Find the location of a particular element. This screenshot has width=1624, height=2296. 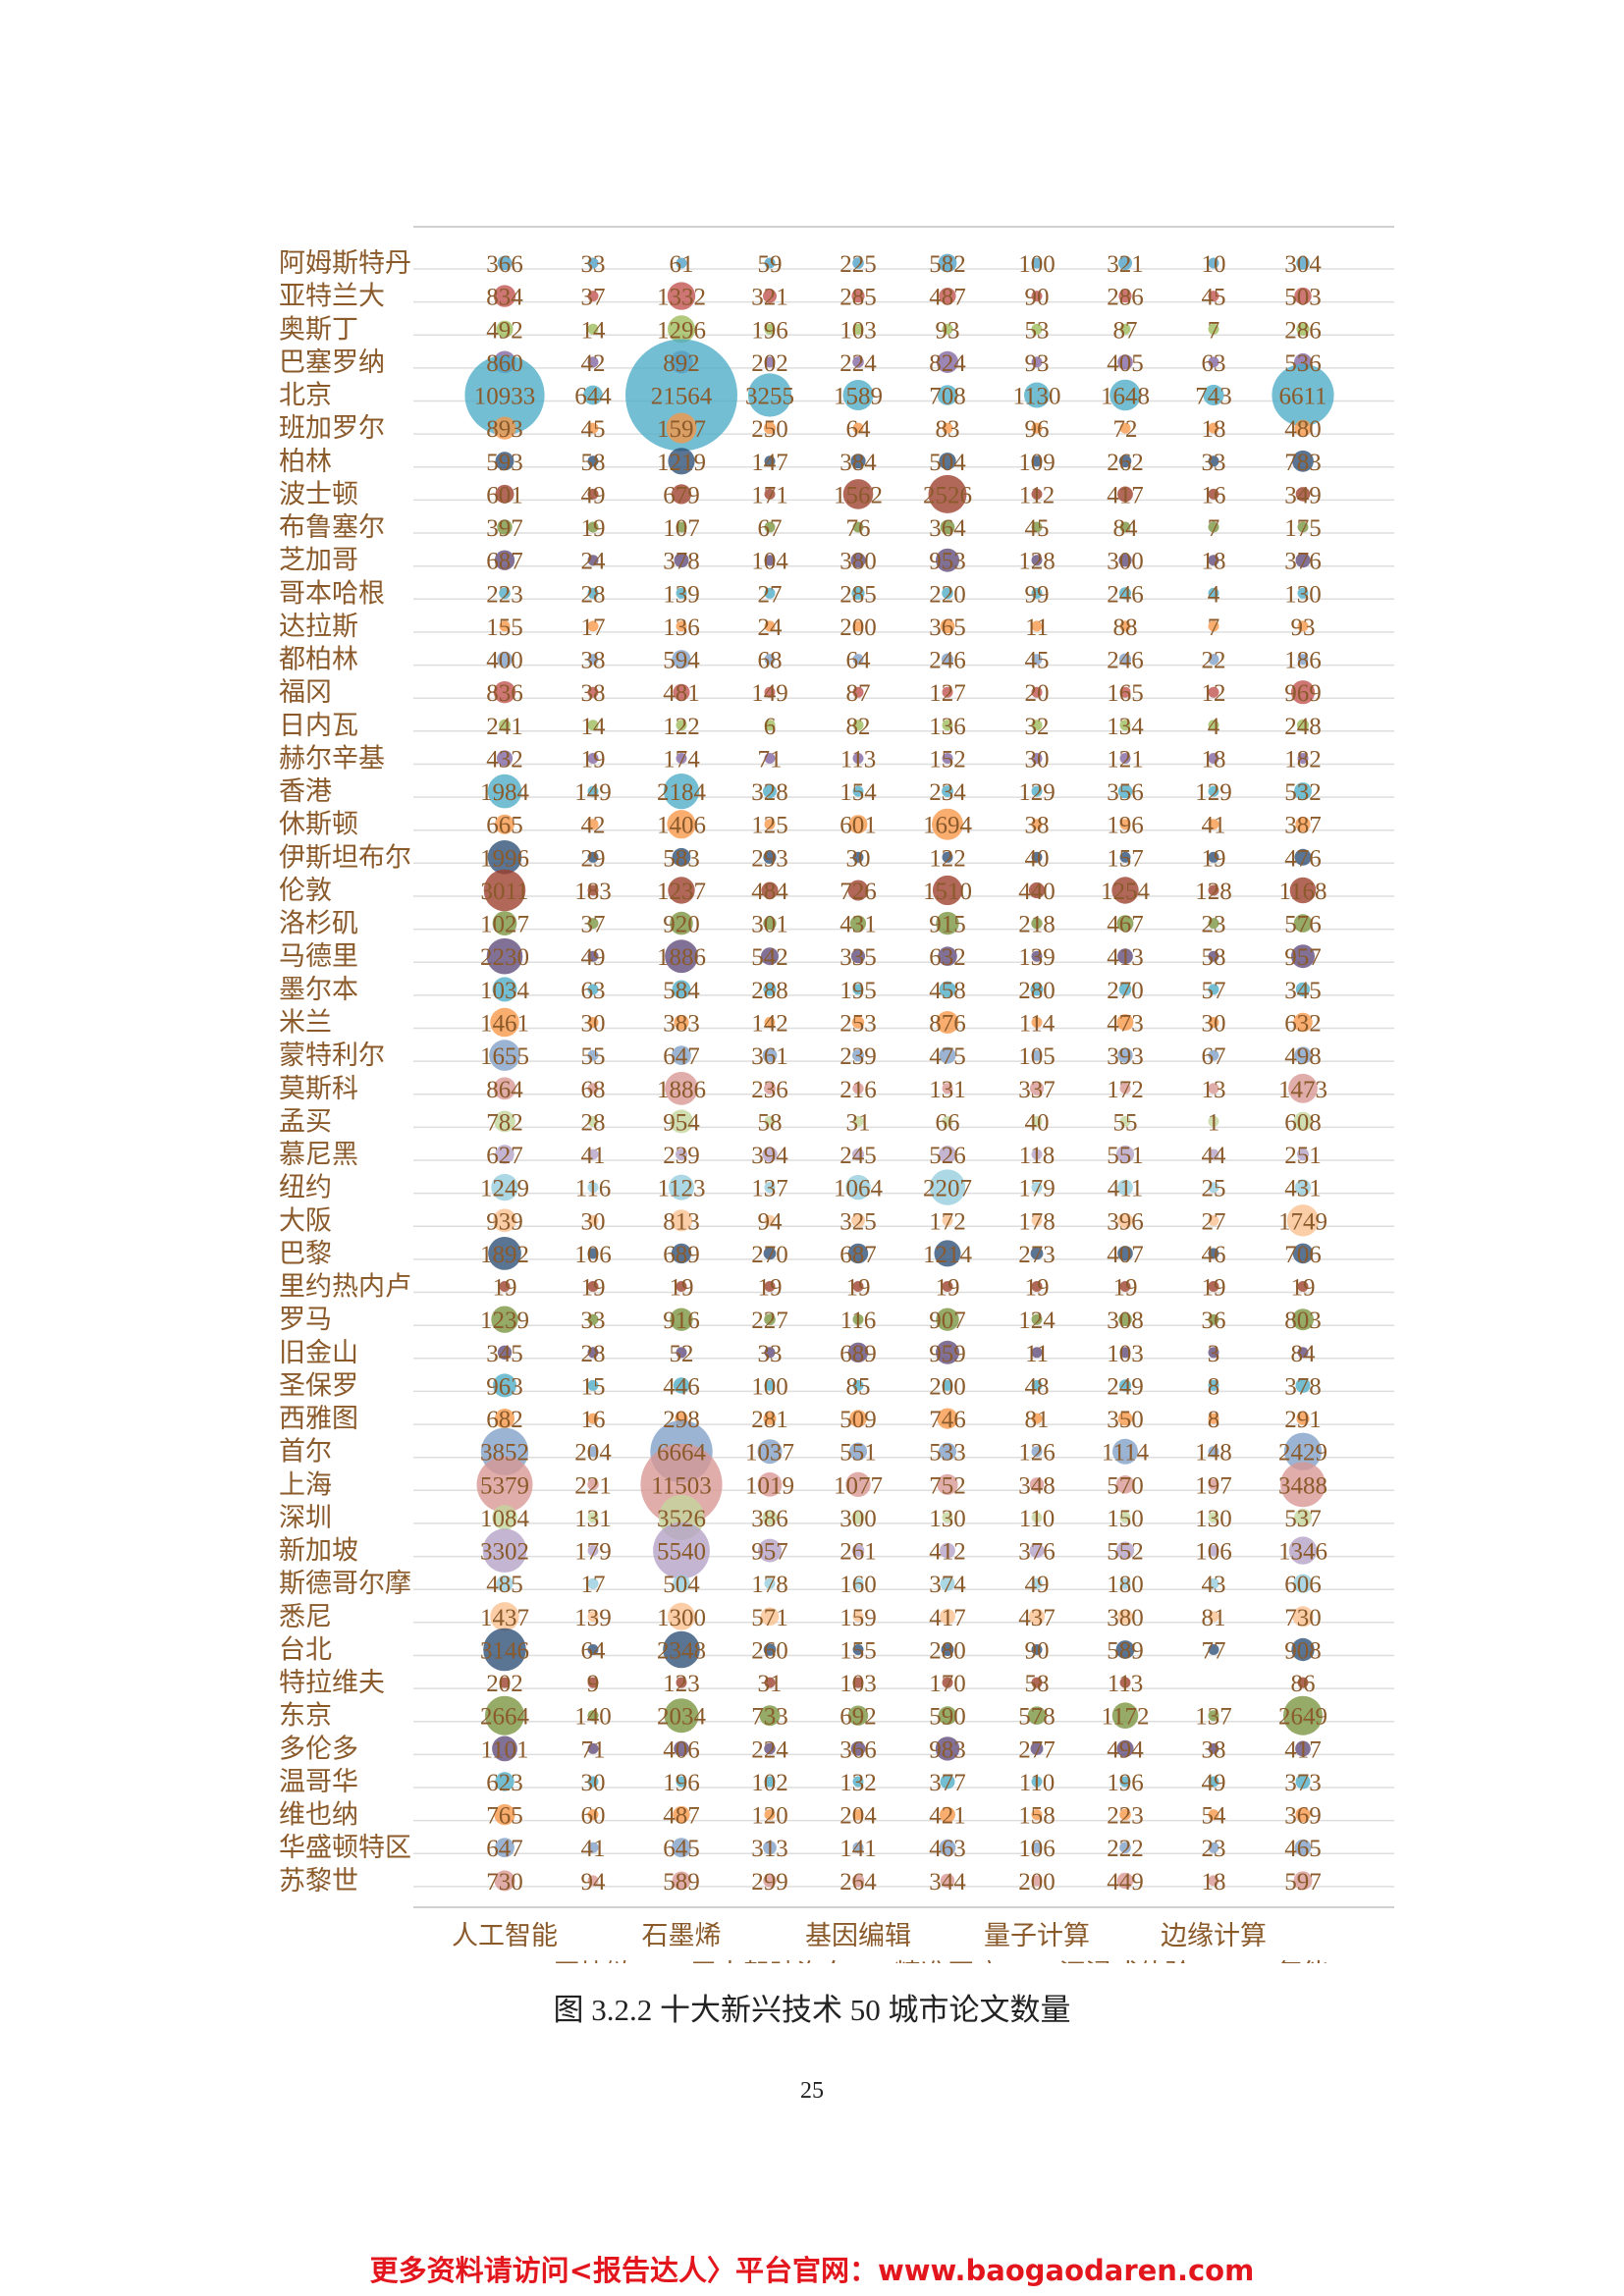

footer-banner: 更多资料请访问<报告达人〉平台官网：www.baogaodaren.com is located at coordinates (812, 2271).